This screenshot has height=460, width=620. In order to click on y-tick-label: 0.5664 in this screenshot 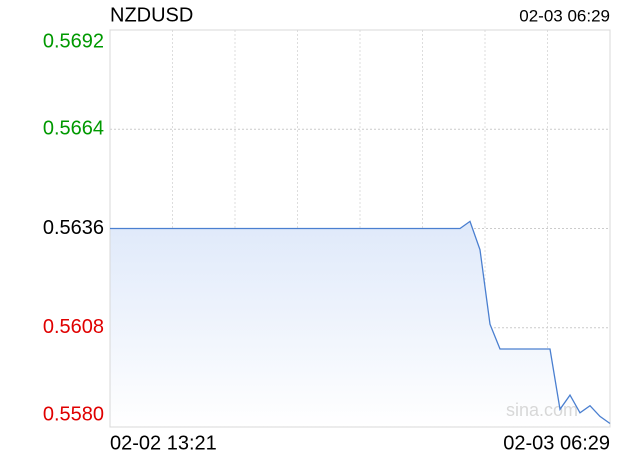, I will do `click(73, 129)`.